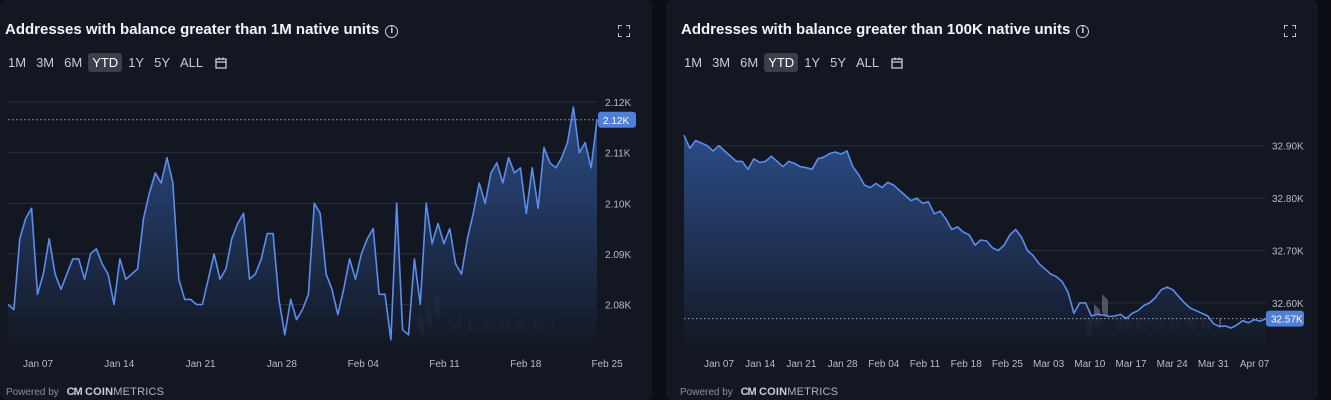 The height and width of the screenshot is (400, 1331). I want to click on x-tick-label: Mar 17, so click(1131, 364).